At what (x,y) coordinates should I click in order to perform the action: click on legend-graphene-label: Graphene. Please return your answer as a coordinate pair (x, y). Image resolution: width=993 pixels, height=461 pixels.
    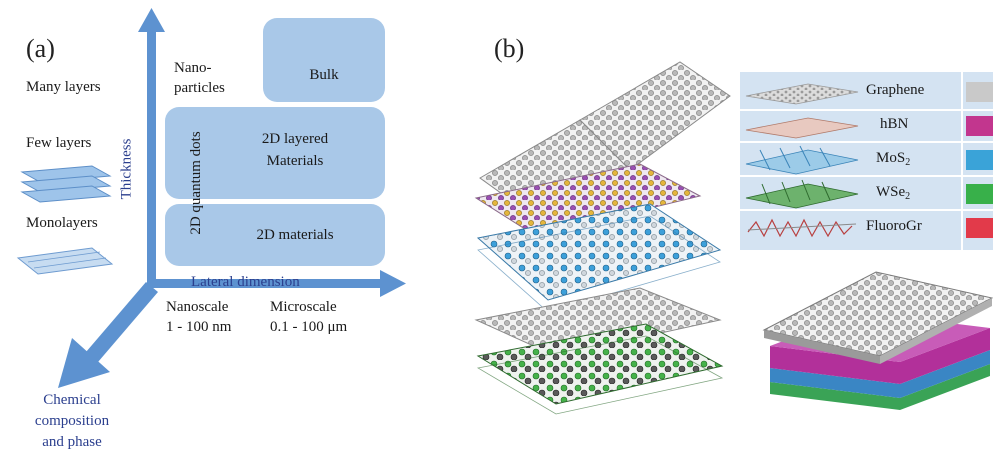
    Looking at the image, I should click on (895, 90).